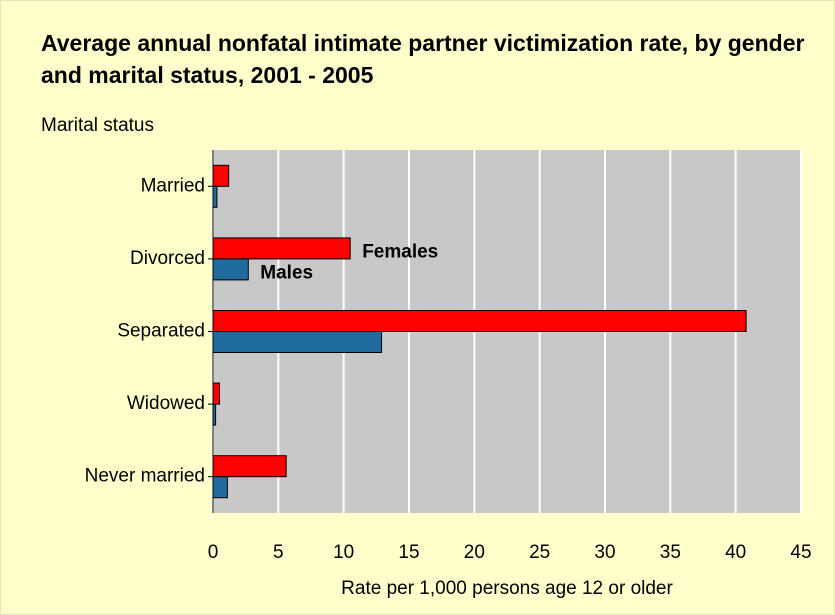 The image size is (835, 615). I want to click on series-label: Males, so click(286, 272).